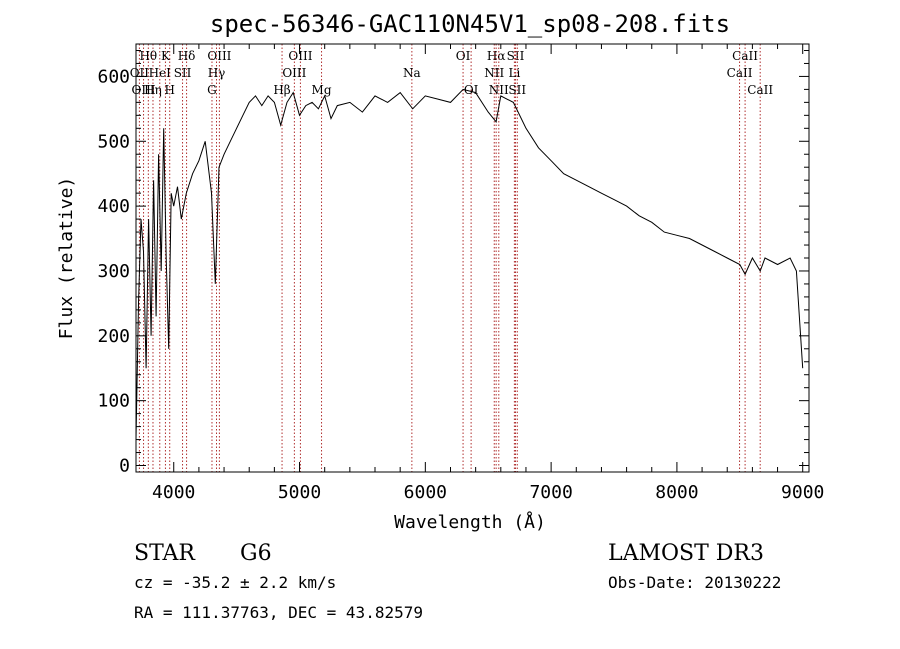 Image resolution: width=900 pixels, height=649 pixels. I want to click on y-tick-label: 100, so click(113, 401).